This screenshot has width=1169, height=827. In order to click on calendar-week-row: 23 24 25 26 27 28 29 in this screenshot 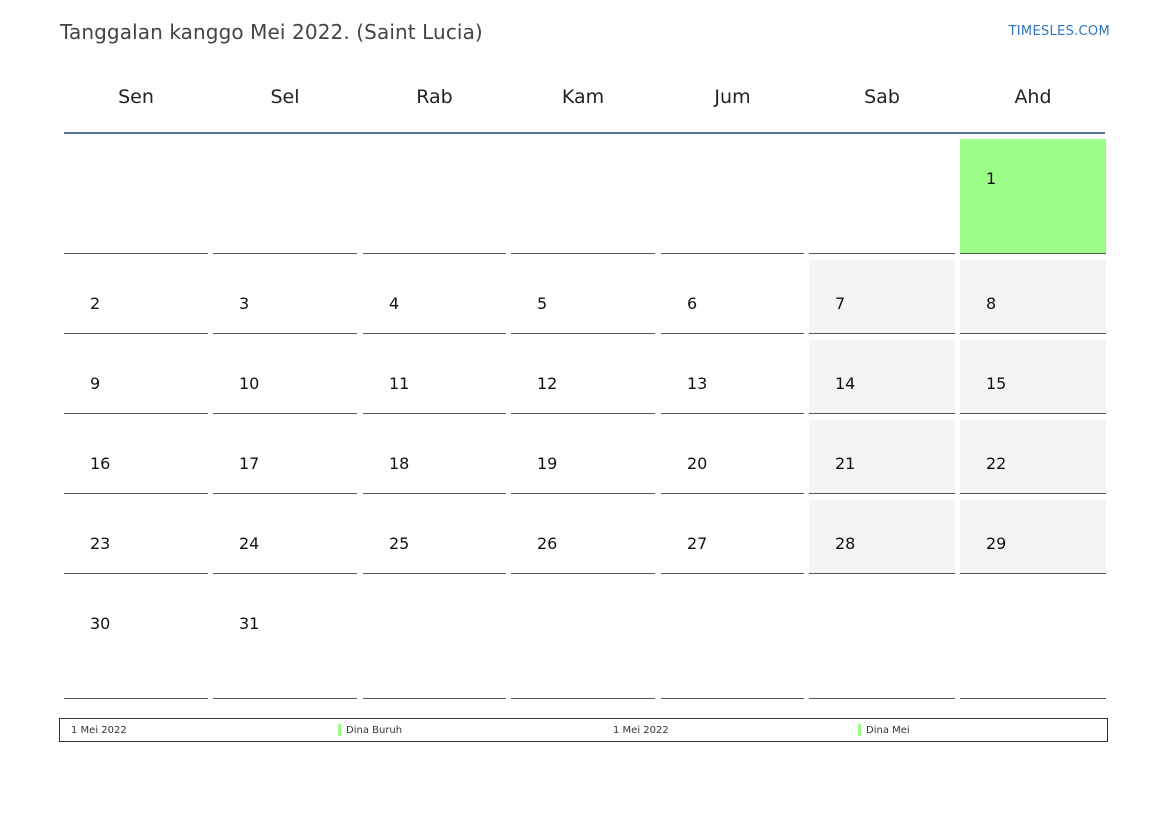, I will do `click(585, 537)`.